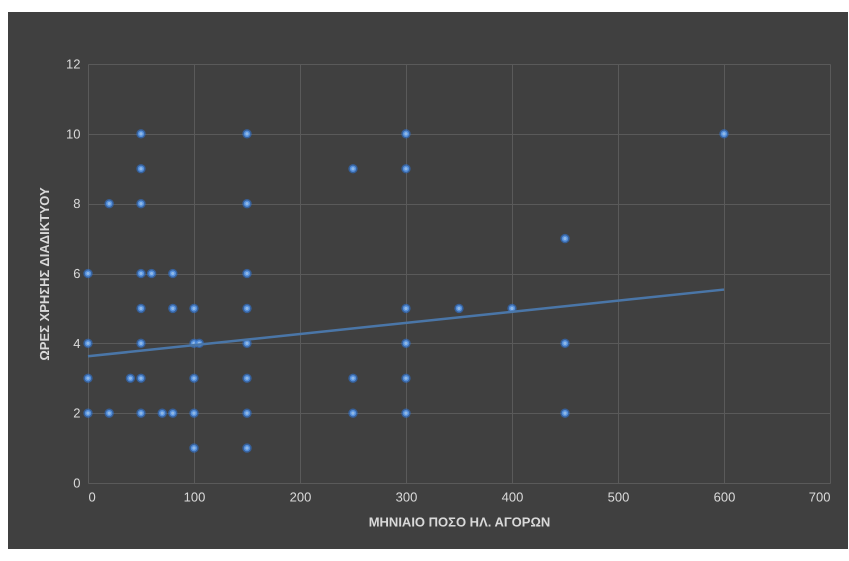 The height and width of the screenshot is (561, 849). What do you see at coordinates (76, 204) in the screenshot?
I see `y-tick-label: 8` at bounding box center [76, 204].